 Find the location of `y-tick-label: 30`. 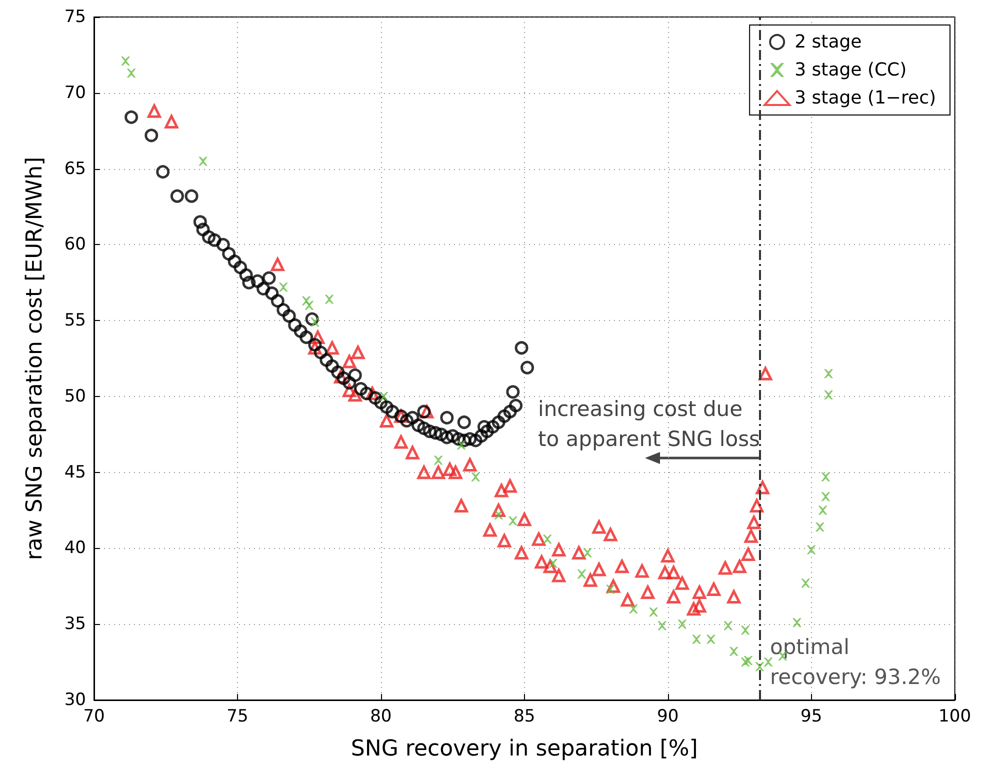

y-tick-label: 30 is located at coordinates (75, 700).